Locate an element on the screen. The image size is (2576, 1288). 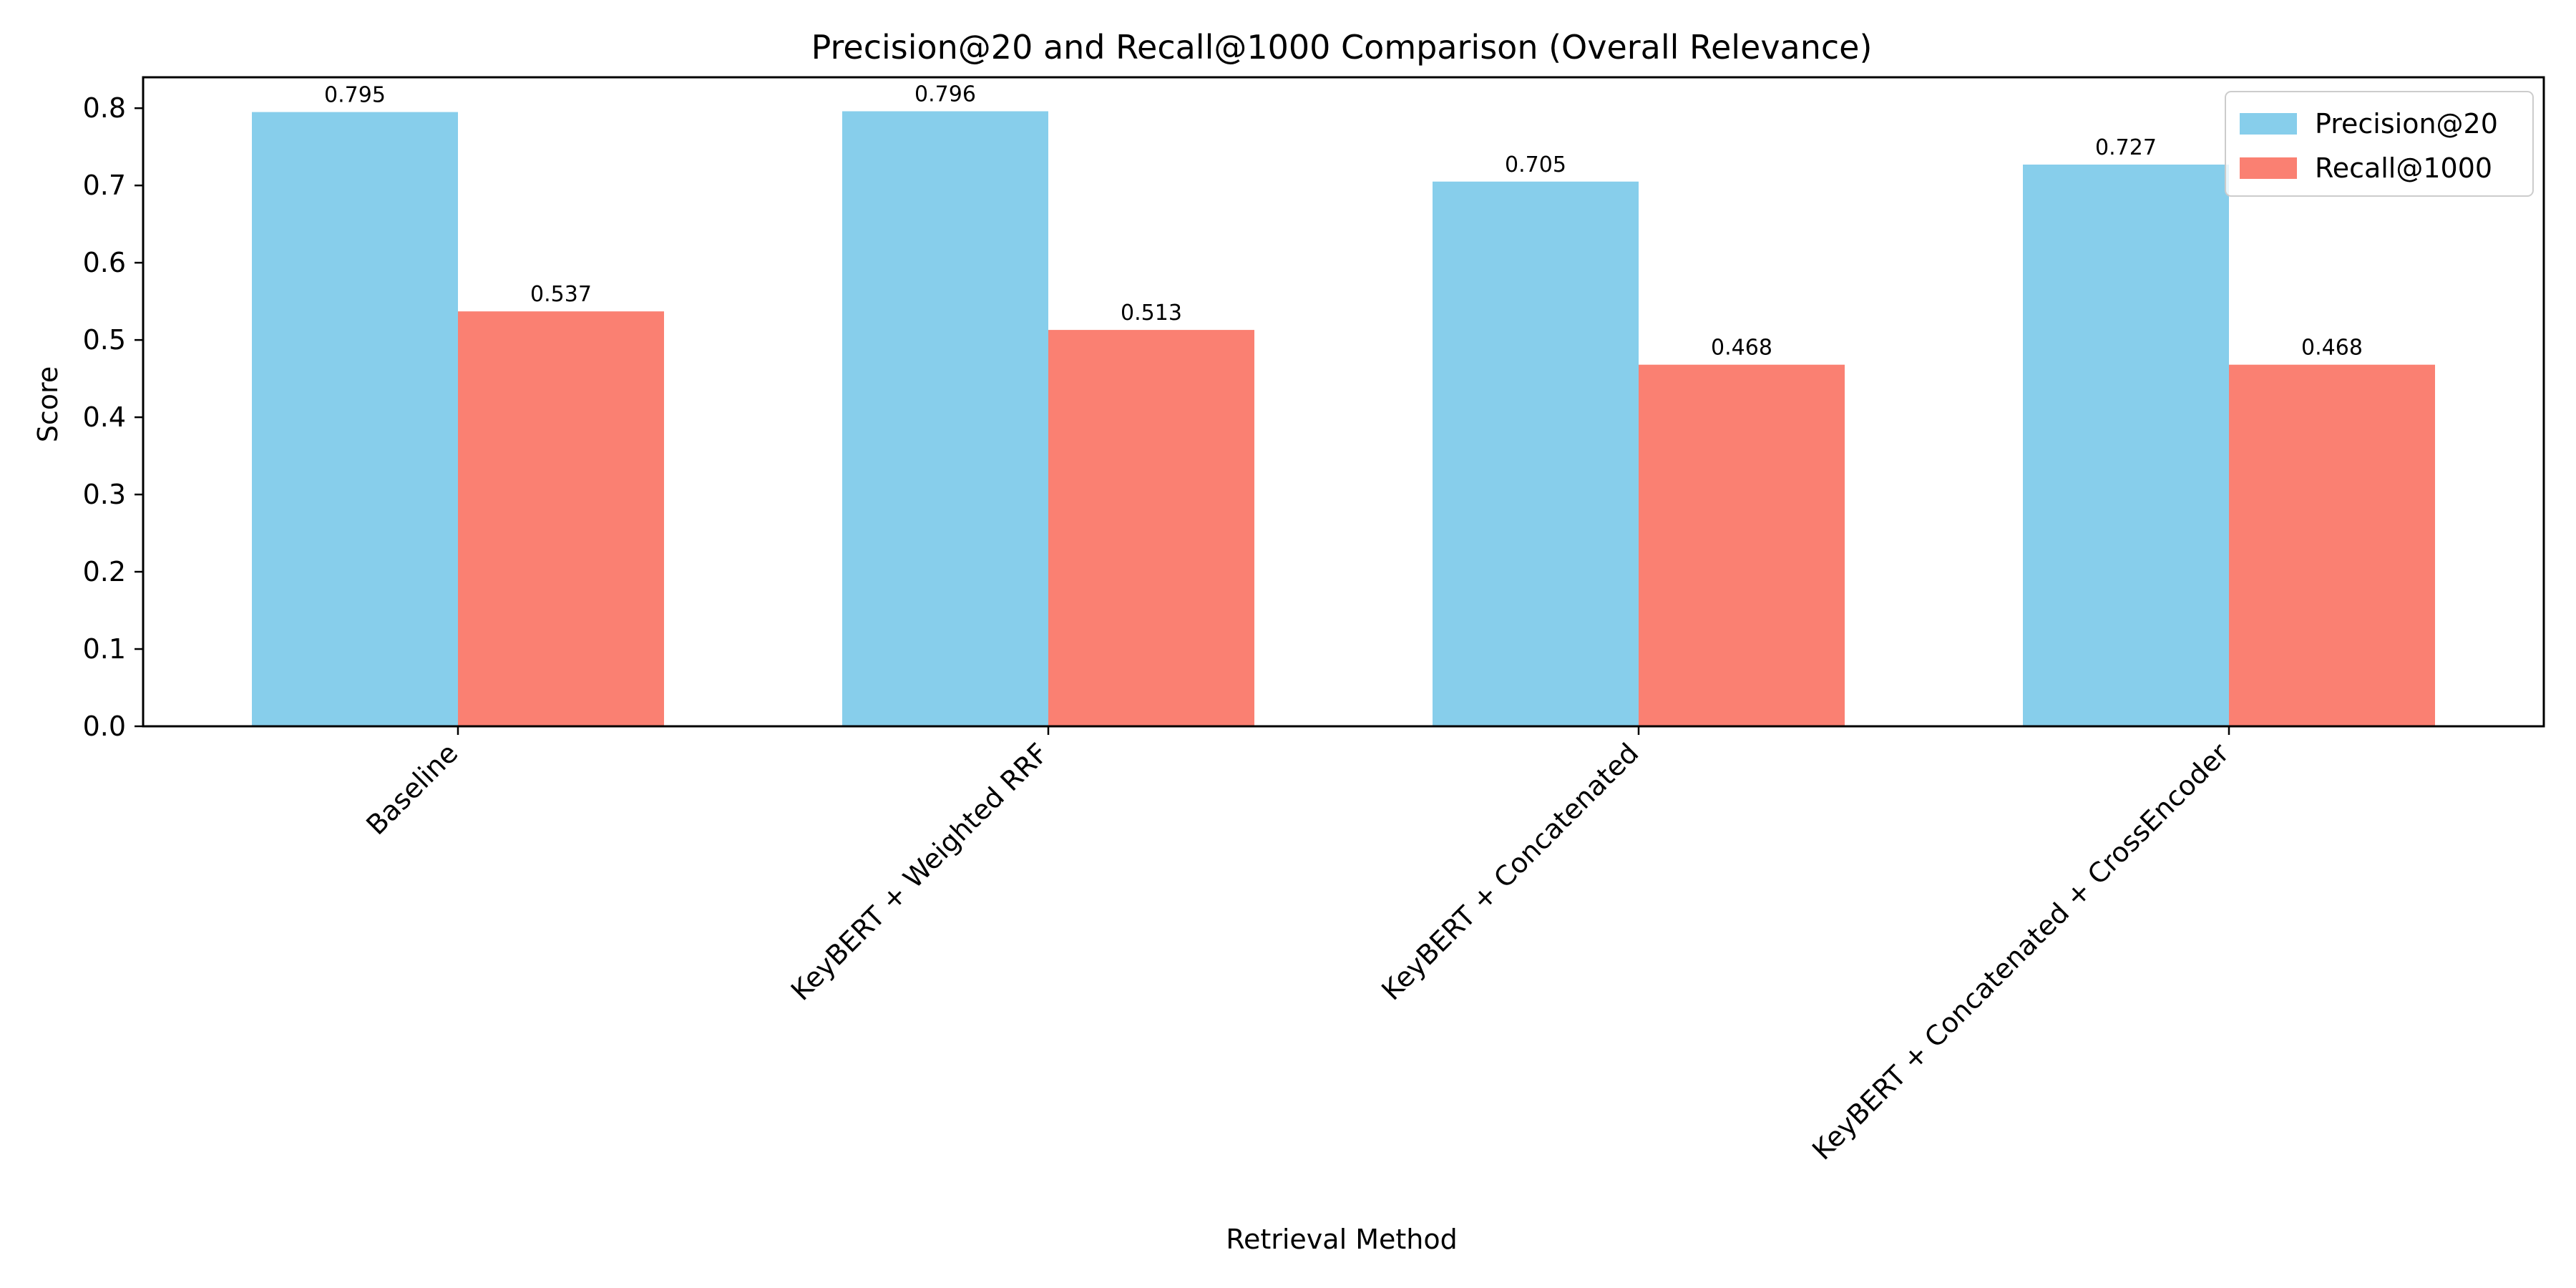
bar-value-label: 0.537 is located at coordinates (561, 294).